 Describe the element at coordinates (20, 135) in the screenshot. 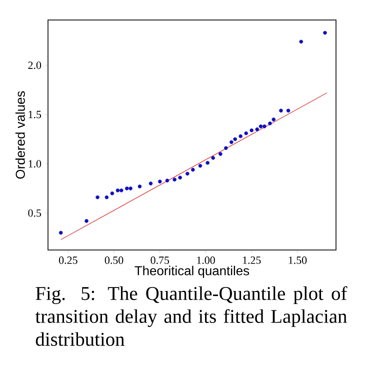

I see `y-axis-title: Ordered values` at that location.